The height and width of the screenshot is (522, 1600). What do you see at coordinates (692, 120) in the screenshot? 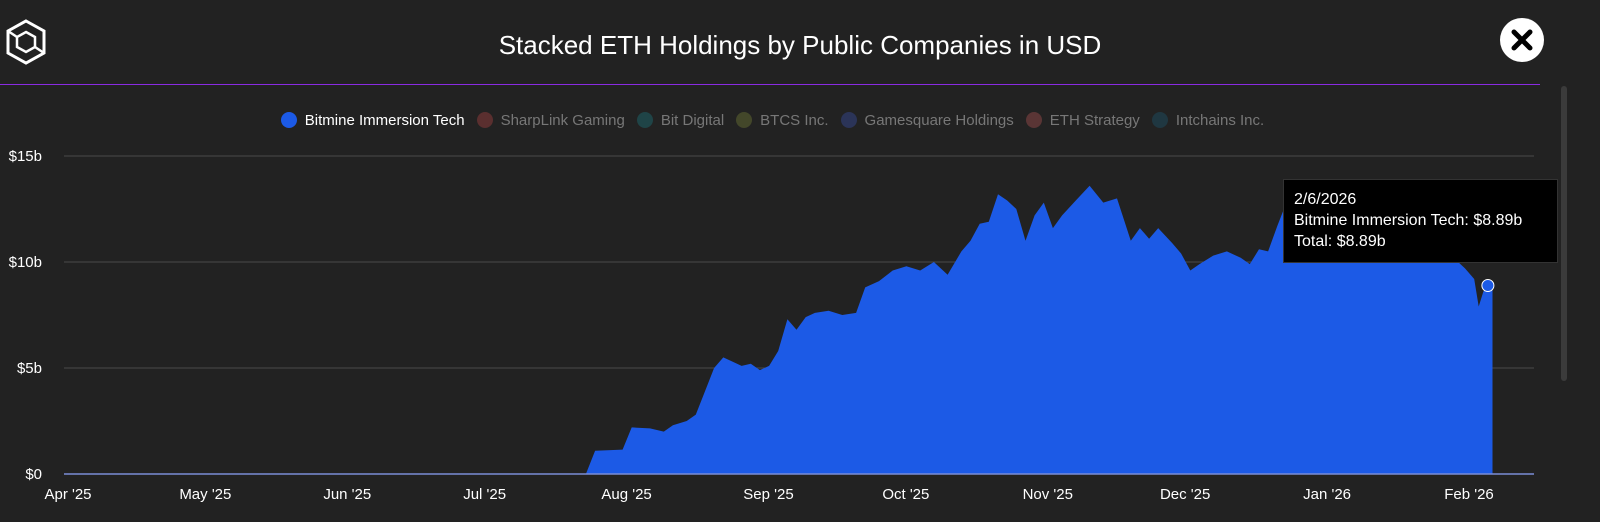
I see `legend-label: Bit Digital` at bounding box center [692, 120].